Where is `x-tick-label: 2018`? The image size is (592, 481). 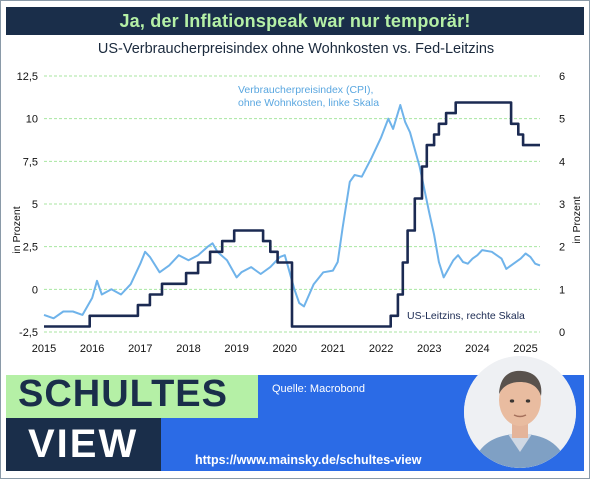
x-tick-label: 2018 is located at coordinates (188, 349).